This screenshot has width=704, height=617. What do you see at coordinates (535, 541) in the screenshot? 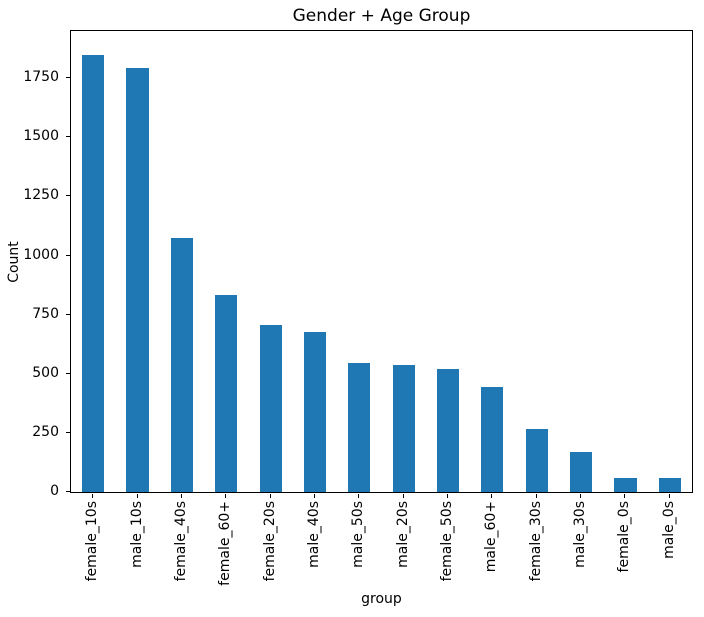
I see `x-tick-label: female_30s` at bounding box center [535, 541].